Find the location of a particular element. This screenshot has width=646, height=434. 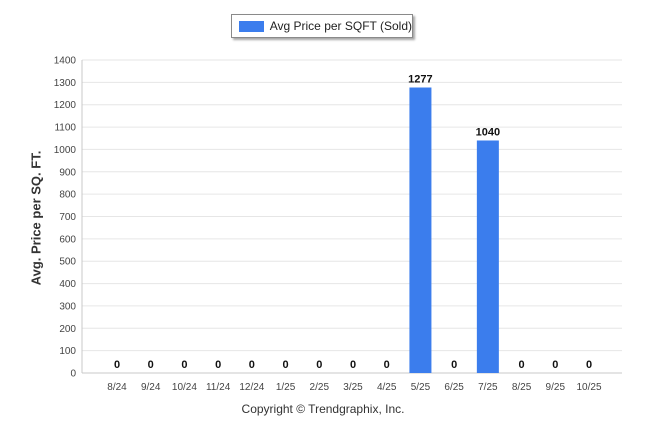

x-tick-label: 11/24 is located at coordinates (218, 387).